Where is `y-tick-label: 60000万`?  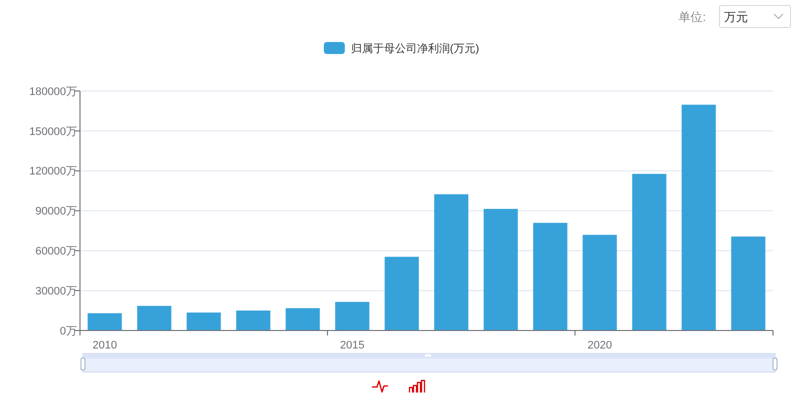
y-tick-label: 60000万 is located at coordinates (56, 252).